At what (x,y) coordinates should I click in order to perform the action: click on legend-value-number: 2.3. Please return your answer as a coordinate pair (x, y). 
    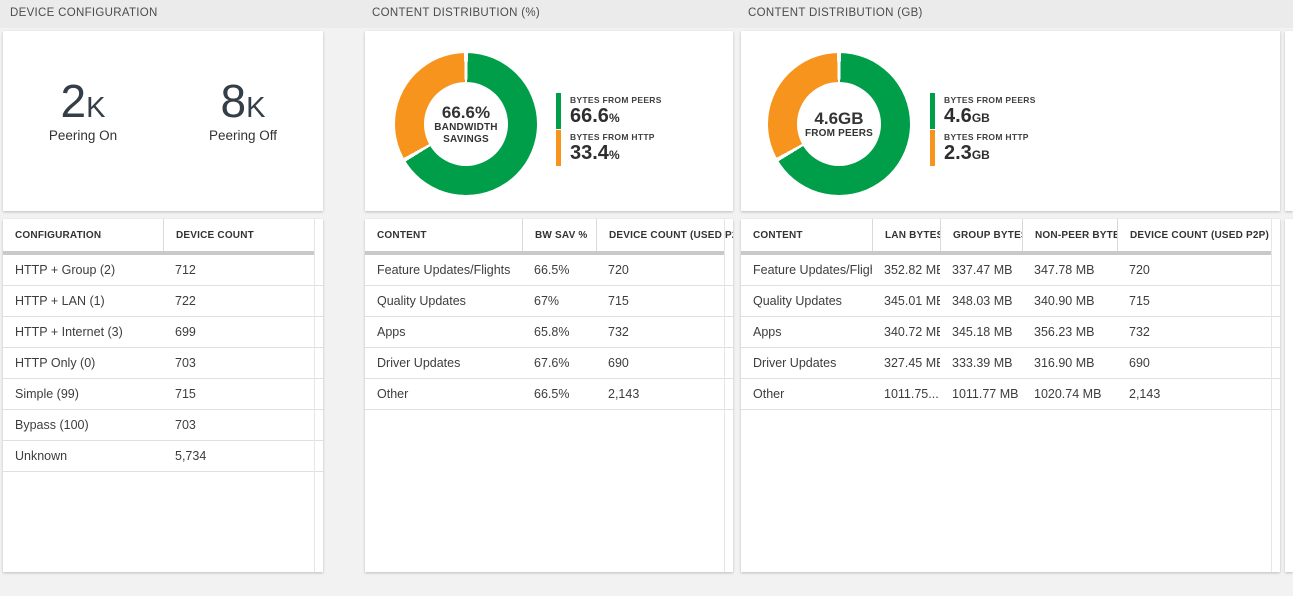
    Looking at the image, I should click on (958, 153).